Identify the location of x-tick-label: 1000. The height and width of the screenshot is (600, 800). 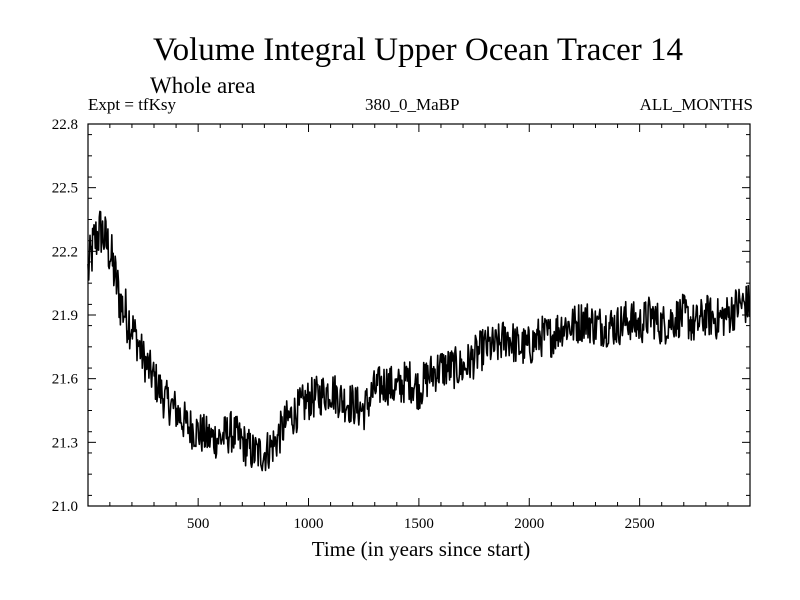
(309, 524).